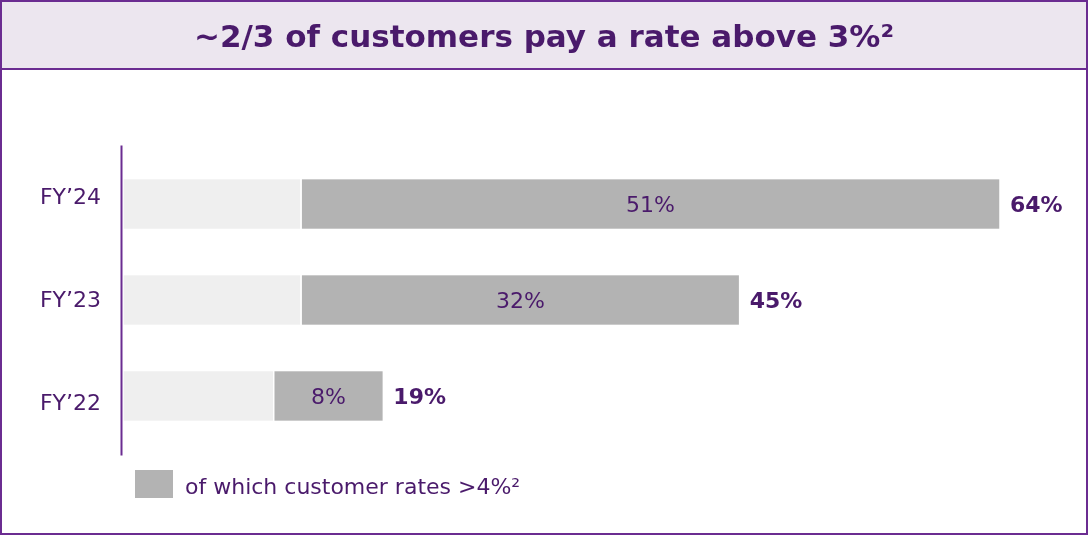  Describe the element at coordinates (520, 300) in the screenshot. I see `data-label: 32%` at that location.